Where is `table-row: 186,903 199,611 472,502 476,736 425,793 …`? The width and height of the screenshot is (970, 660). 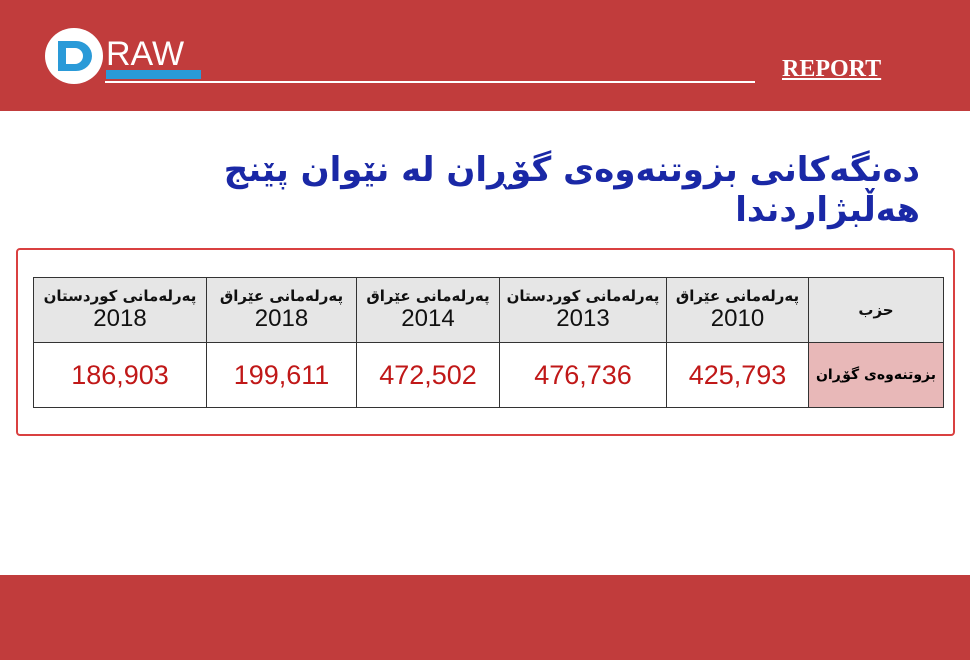
table-row: 186,903 199,611 472,502 476,736 425,793 … is located at coordinates (488, 375).